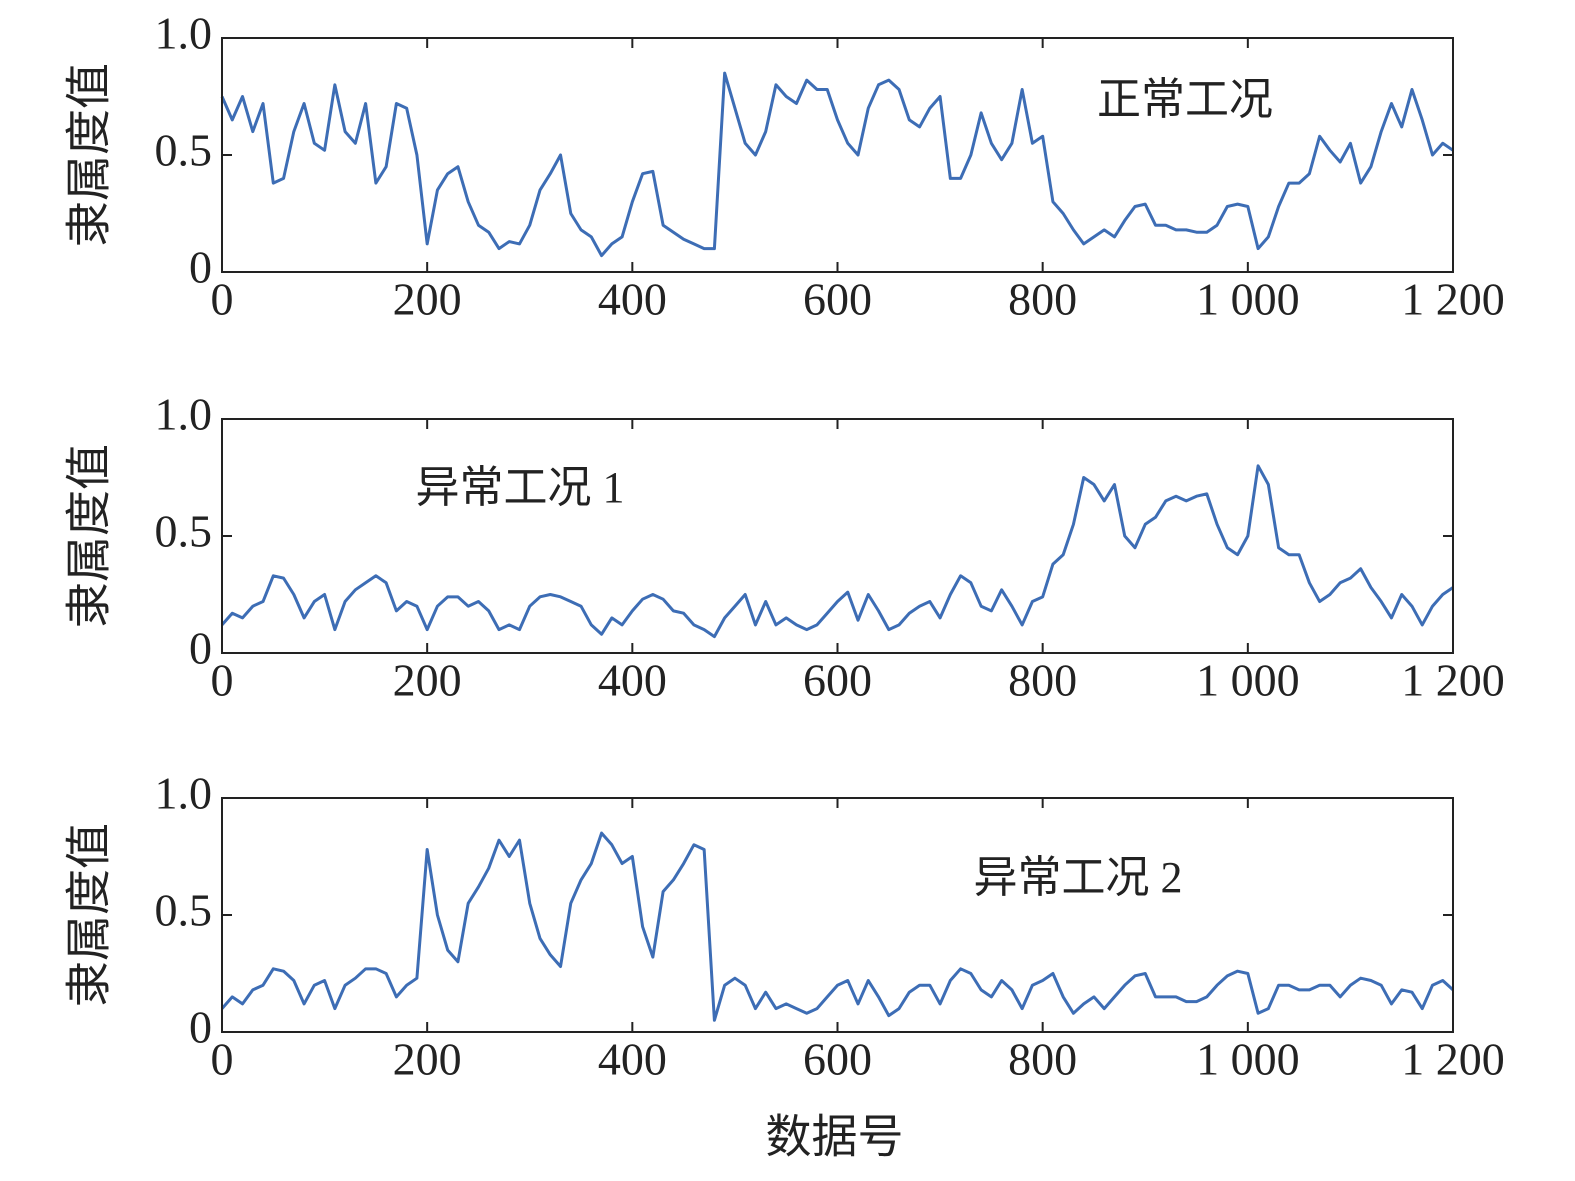 Image resolution: width=1575 pixels, height=1181 pixels. What do you see at coordinates (835, 1137) in the screenshot?
I see `x-axis-label: 数据号` at bounding box center [835, 1137].